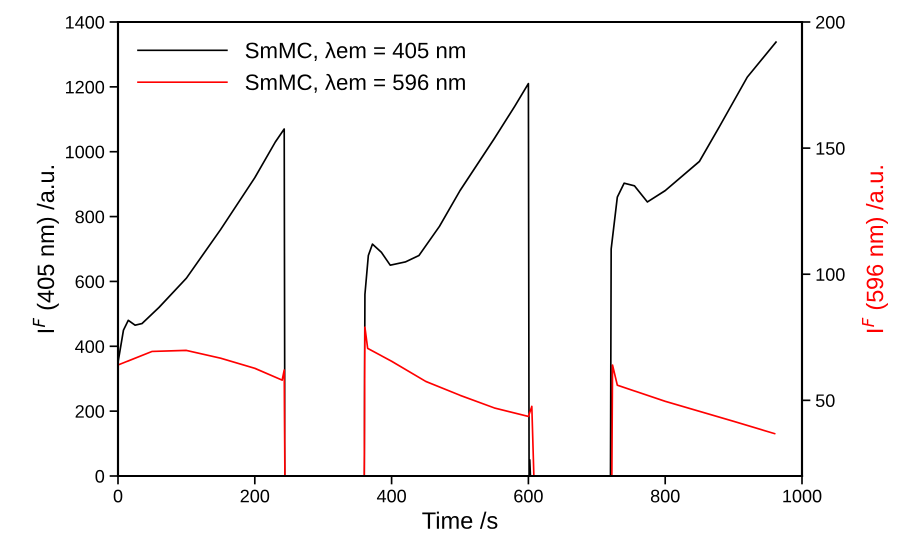 This screenshot has width=917, height=545. Describe the element at coordinates (45, 249) in the screenshot. I see `y-axis-title: I$^{F}$ (405 nm) /a.u.` at that location.